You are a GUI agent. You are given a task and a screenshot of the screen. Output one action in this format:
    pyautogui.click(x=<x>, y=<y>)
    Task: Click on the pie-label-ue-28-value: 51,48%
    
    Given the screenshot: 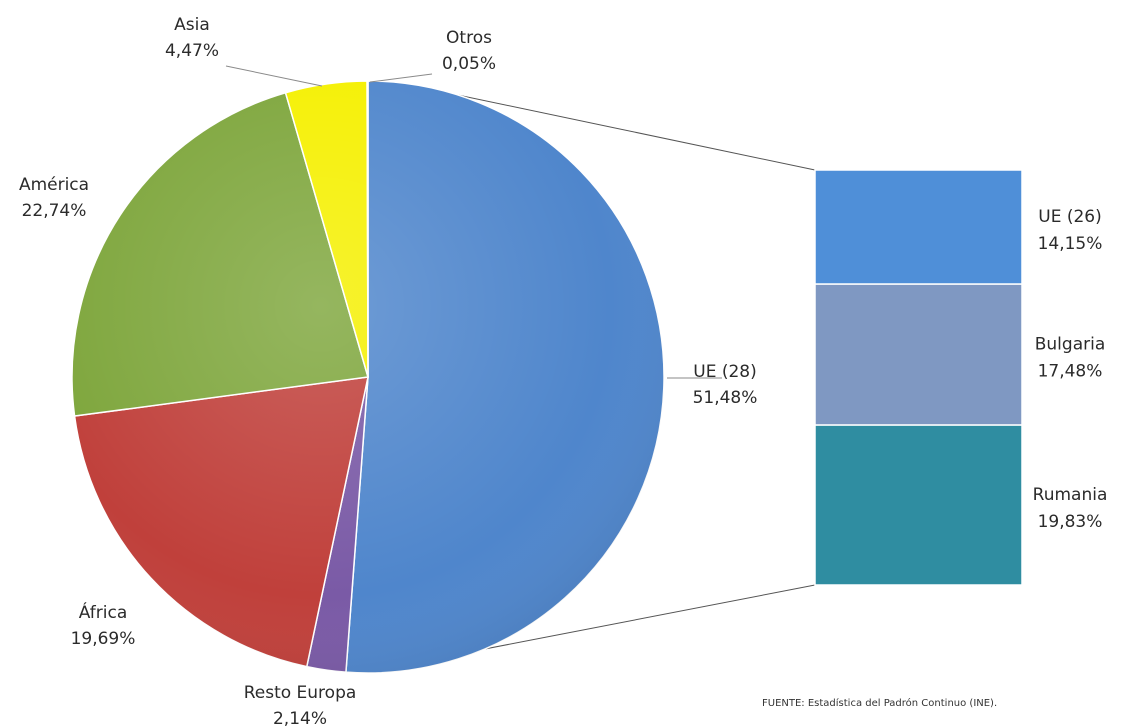 What is the action you would take?
    pyautogui.click(x=725, y=398)
    